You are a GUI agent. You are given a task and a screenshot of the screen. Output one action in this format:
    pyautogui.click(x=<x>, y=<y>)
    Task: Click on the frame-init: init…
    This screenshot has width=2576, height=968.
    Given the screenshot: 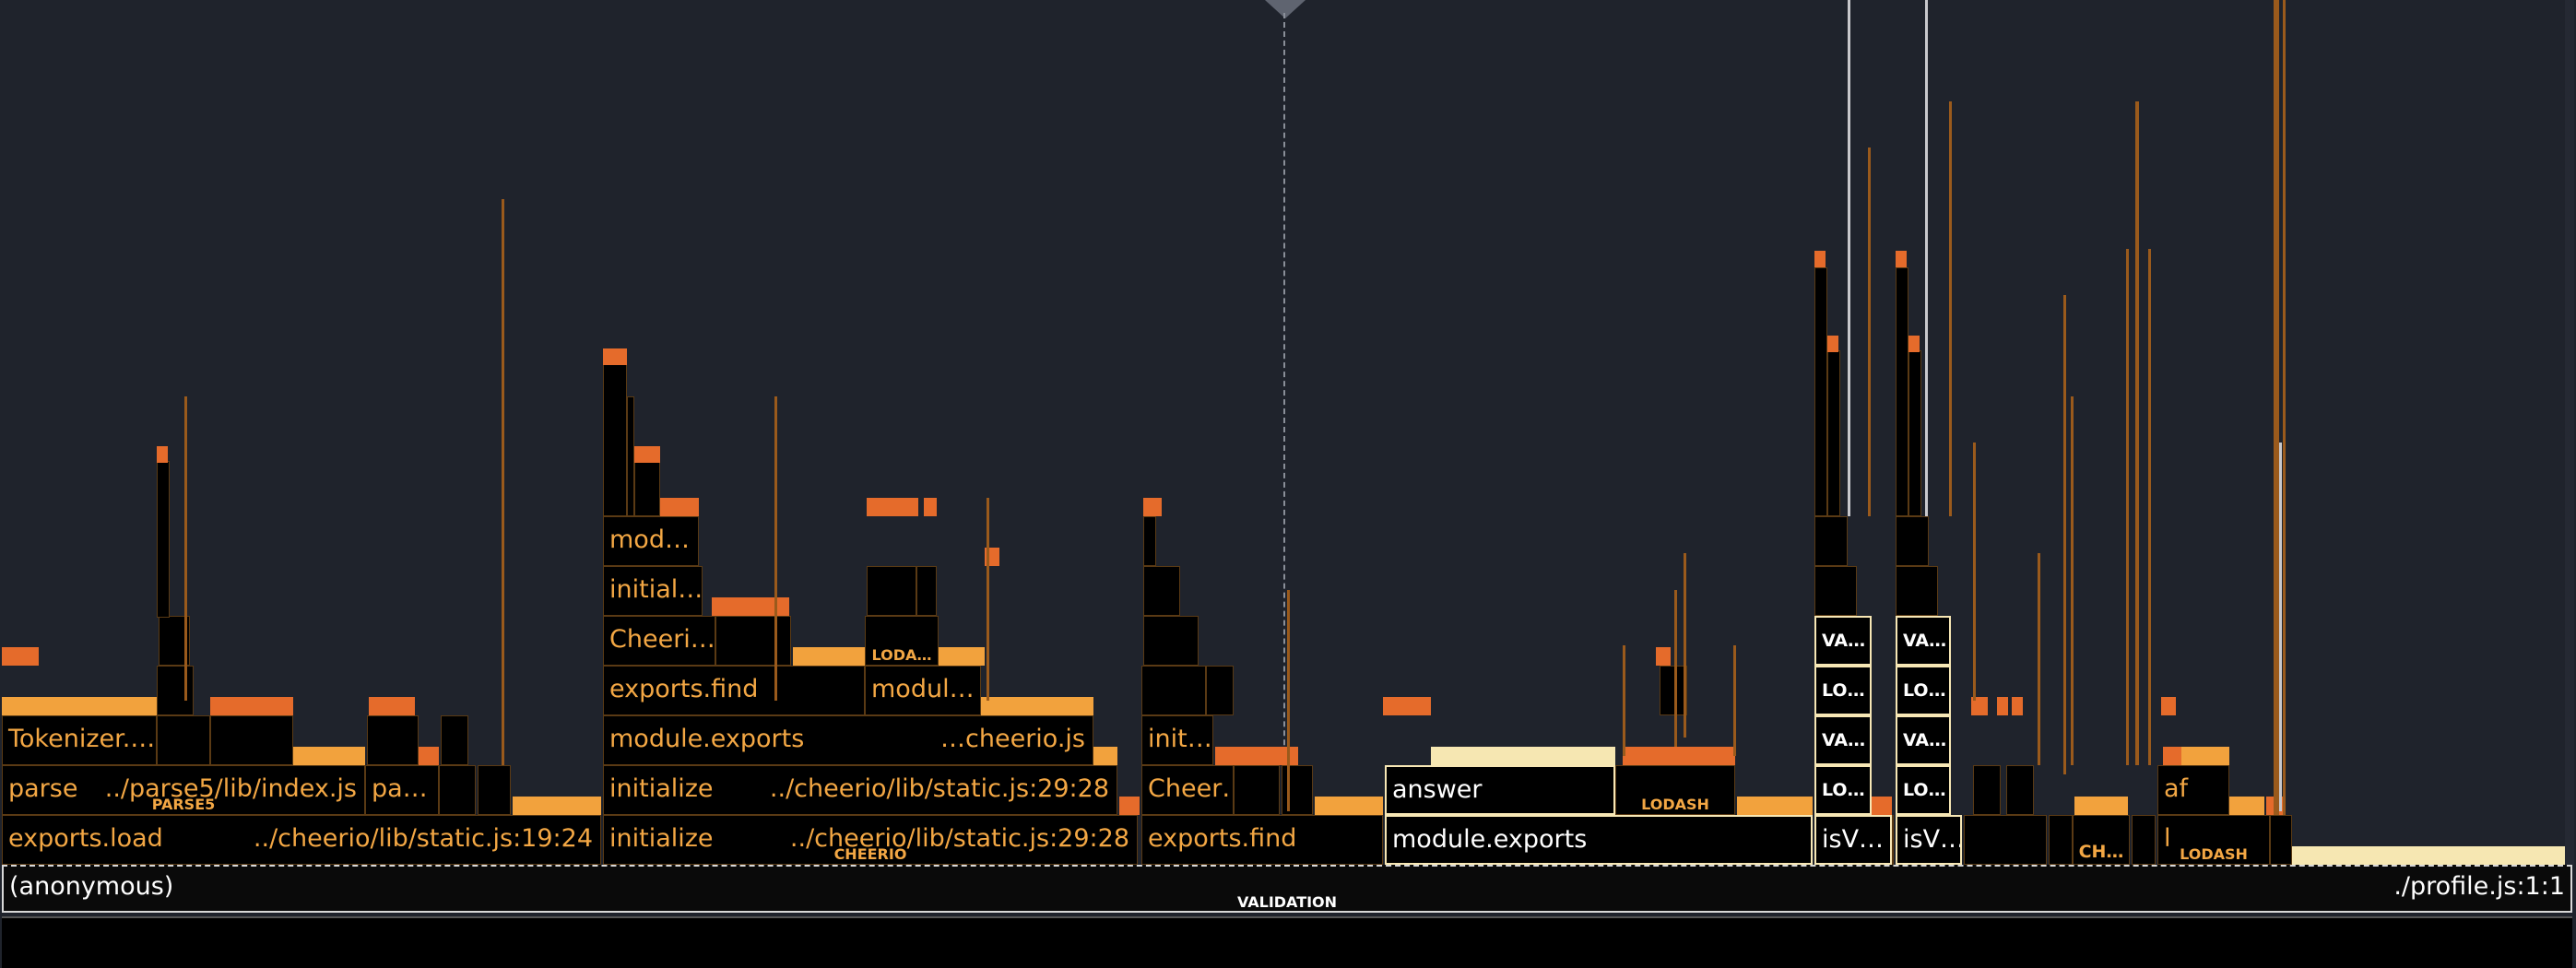 What is the action you would take?
    pyautogui.click(x=1177, y=740)
    